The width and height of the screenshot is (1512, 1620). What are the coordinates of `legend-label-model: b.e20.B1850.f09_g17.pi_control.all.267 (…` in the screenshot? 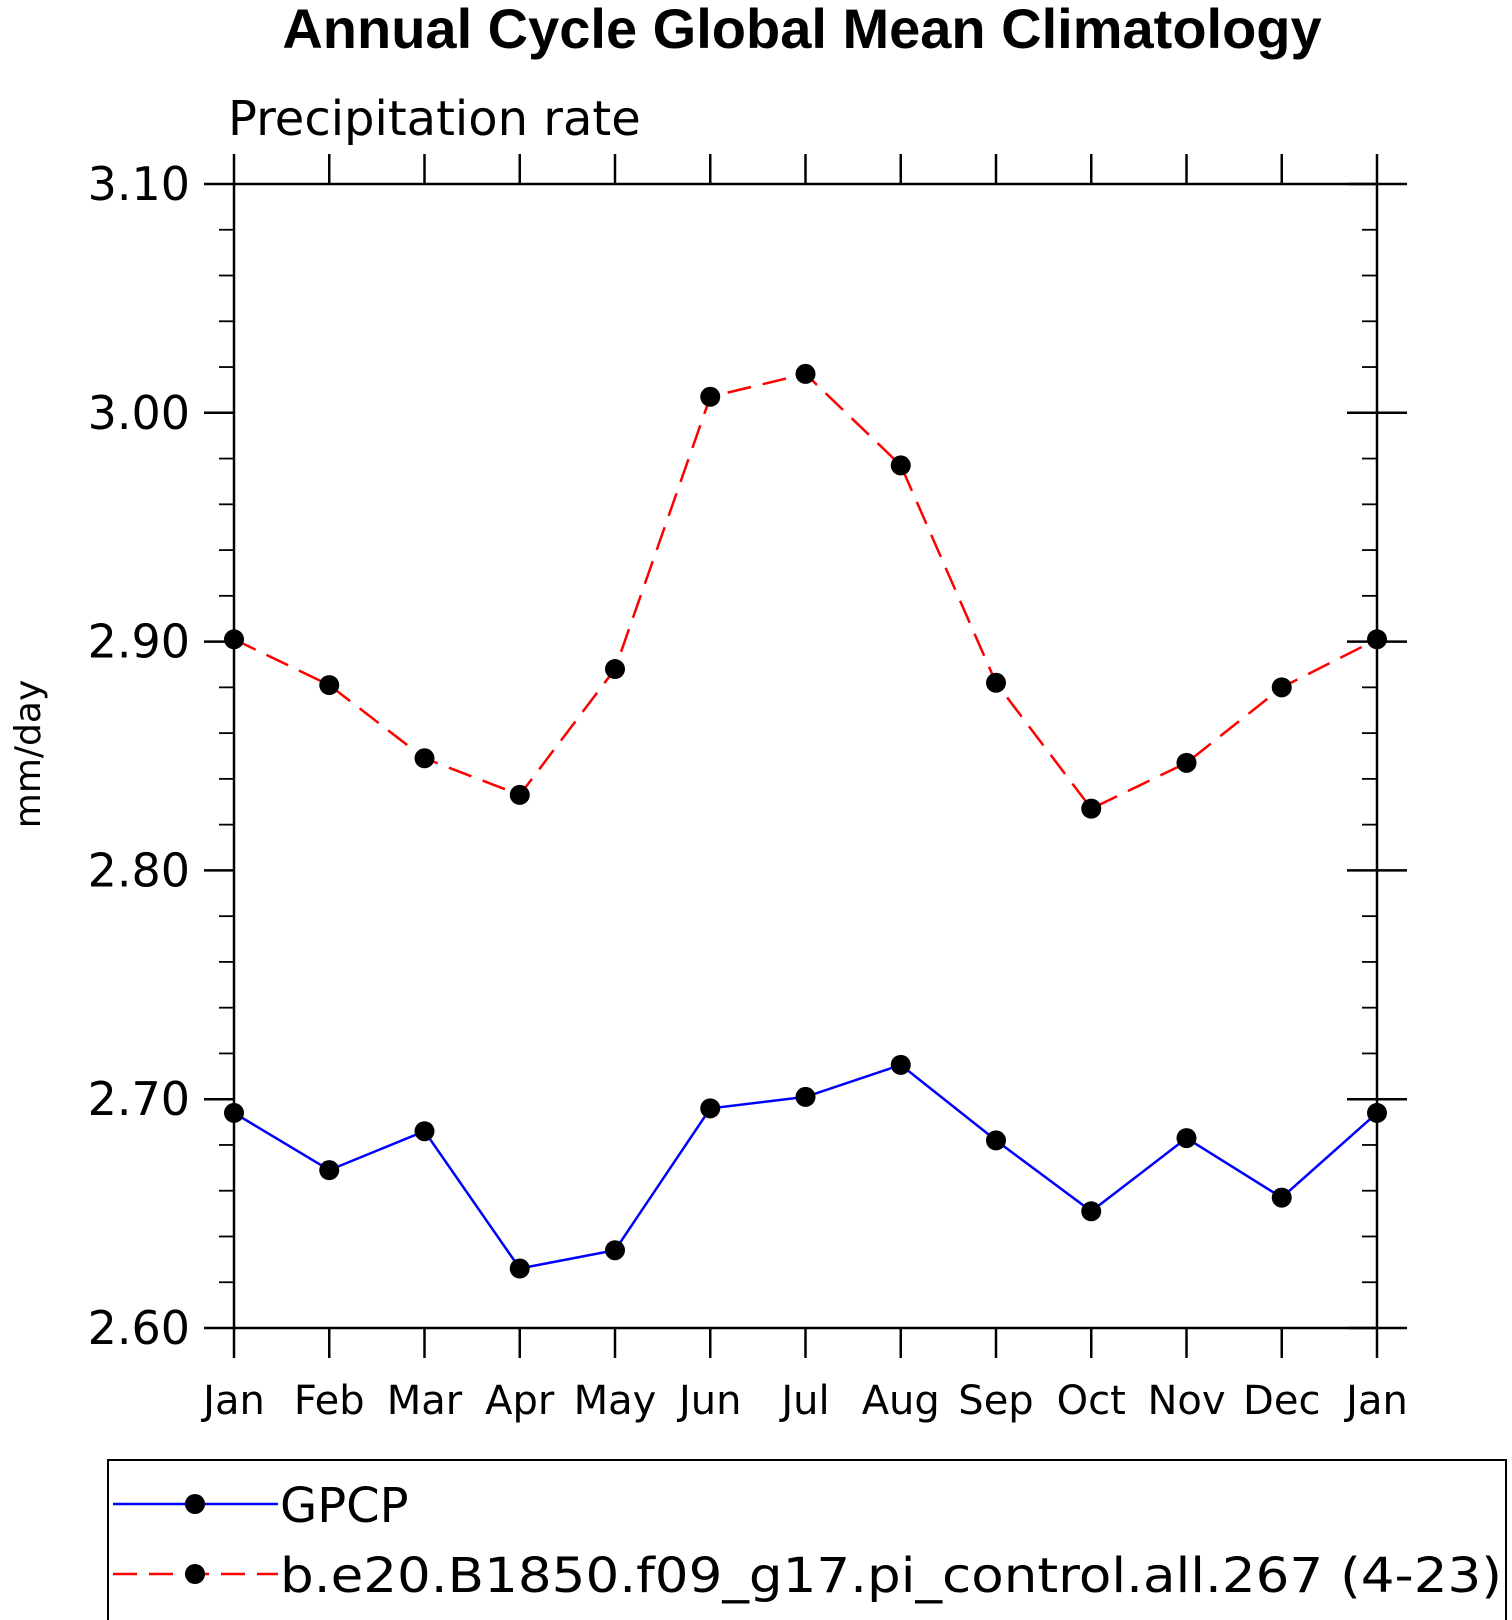 It's located at (891, 1576).